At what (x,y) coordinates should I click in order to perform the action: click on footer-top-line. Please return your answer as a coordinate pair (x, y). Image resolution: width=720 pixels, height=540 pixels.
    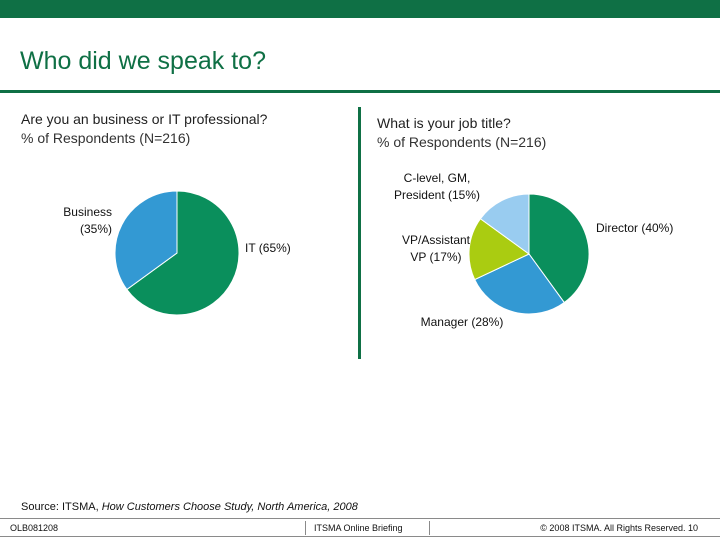
    Looking at the image, I should click on (360, 518).